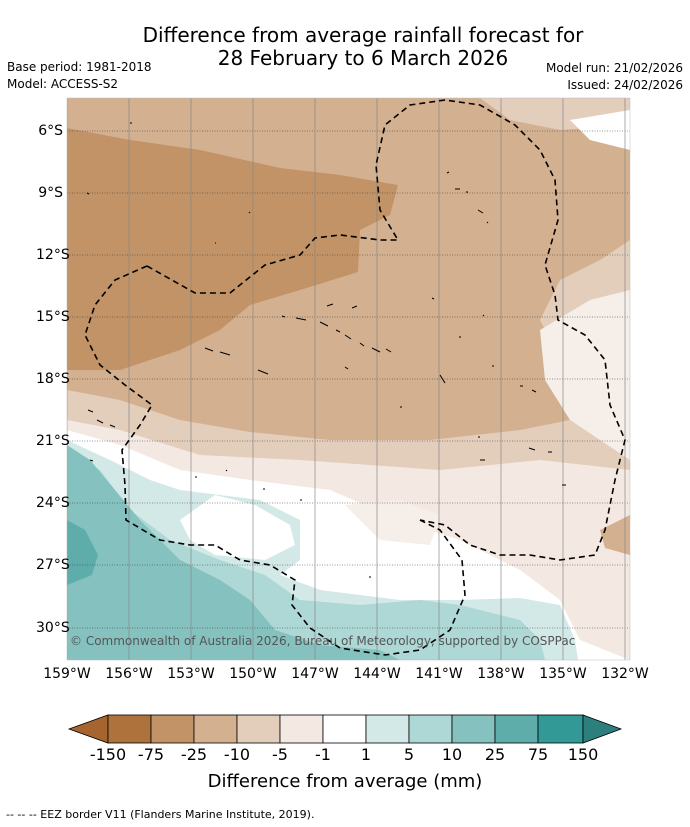 The image size is (690, 827). I want to click on colorbar-min-arrow, so click(88, 729).